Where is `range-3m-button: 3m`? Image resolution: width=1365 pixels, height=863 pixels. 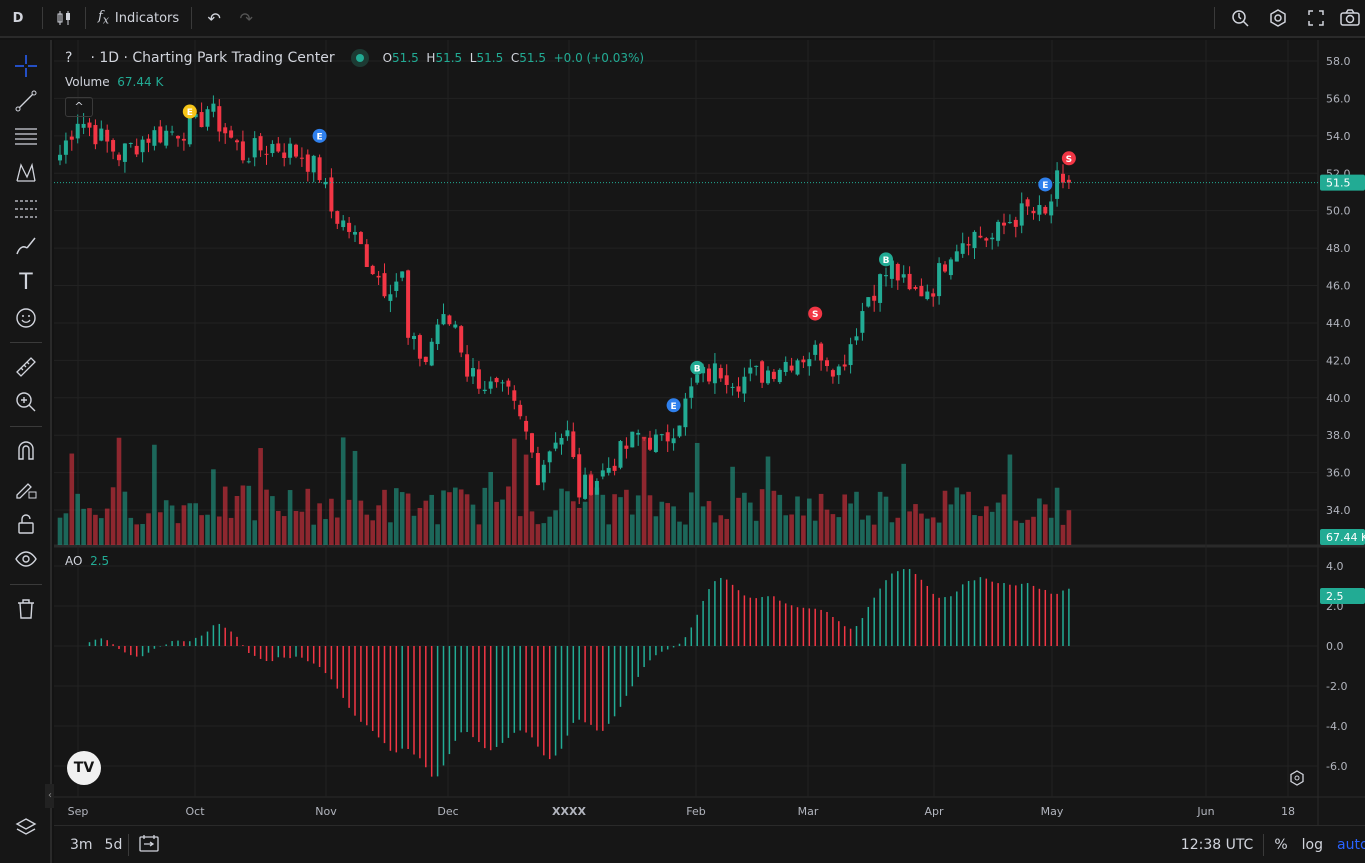 range-3m-button: 3m is located at coordinates (81, 844).